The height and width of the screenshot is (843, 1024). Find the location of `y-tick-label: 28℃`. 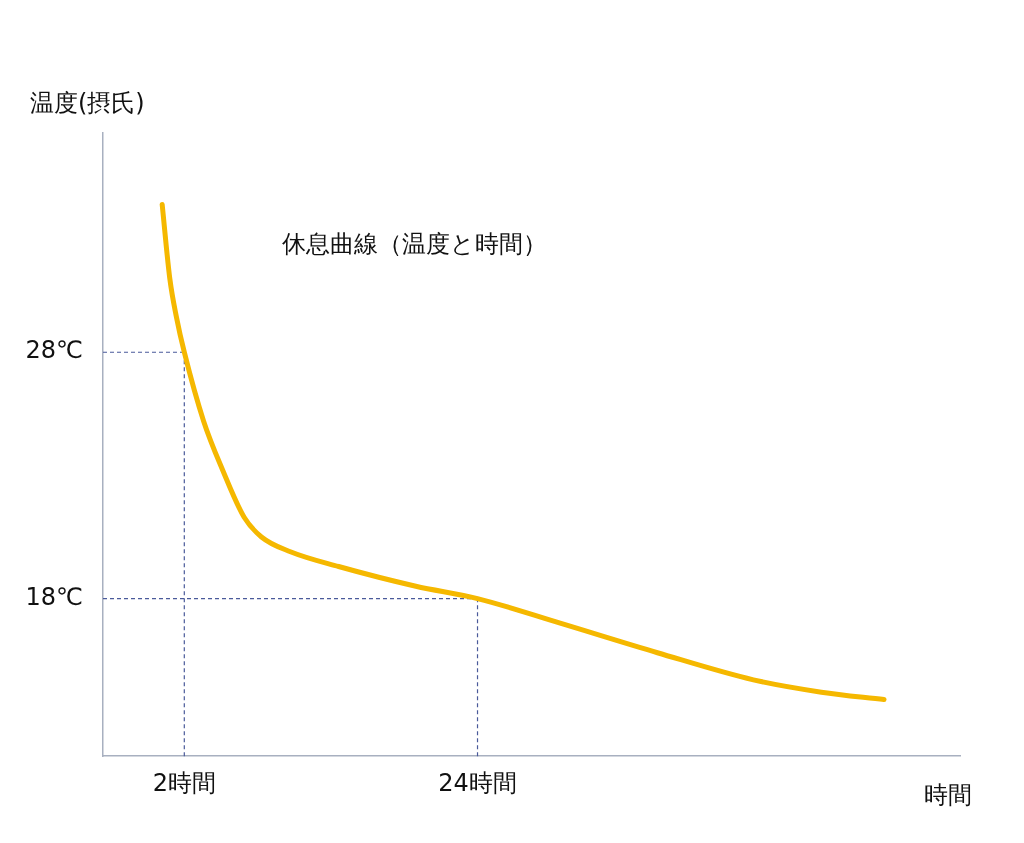

y-tick-label: 28℃ is located at coordinates (54, 350).